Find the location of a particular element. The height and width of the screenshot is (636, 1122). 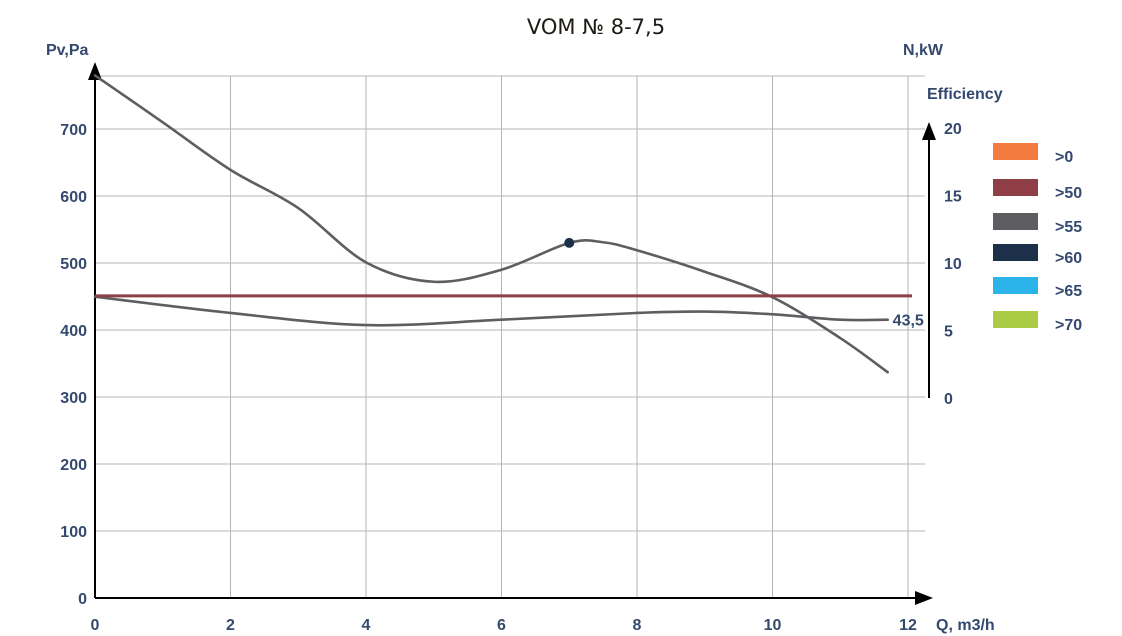

y-left-tick-label: 600 is located at coordinates (73, 197).